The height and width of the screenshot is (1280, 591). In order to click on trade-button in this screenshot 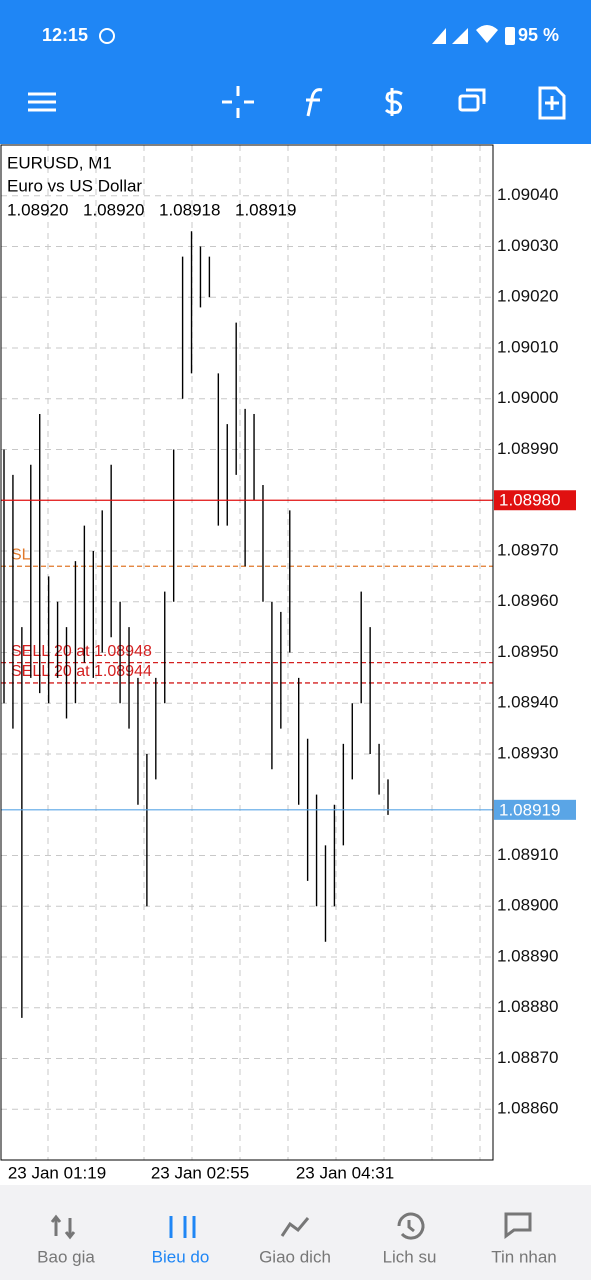, I will do `click(393, 102)`.